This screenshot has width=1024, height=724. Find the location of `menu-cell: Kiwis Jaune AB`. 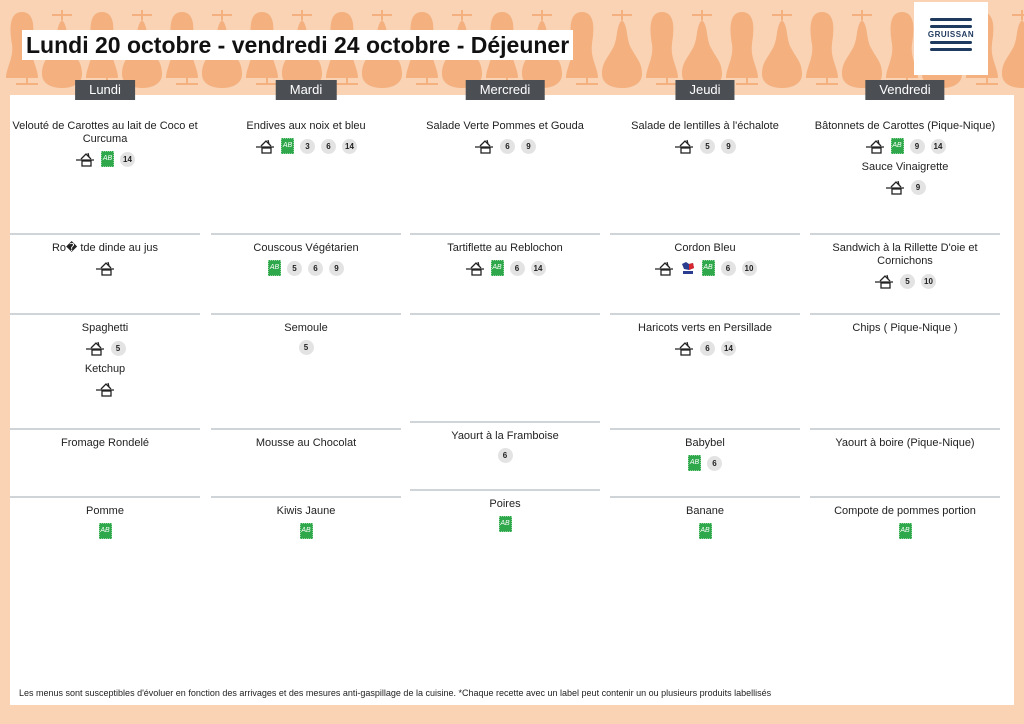

menu-cell: Kiwis Jaune AB is located at coordinates (306, 535).